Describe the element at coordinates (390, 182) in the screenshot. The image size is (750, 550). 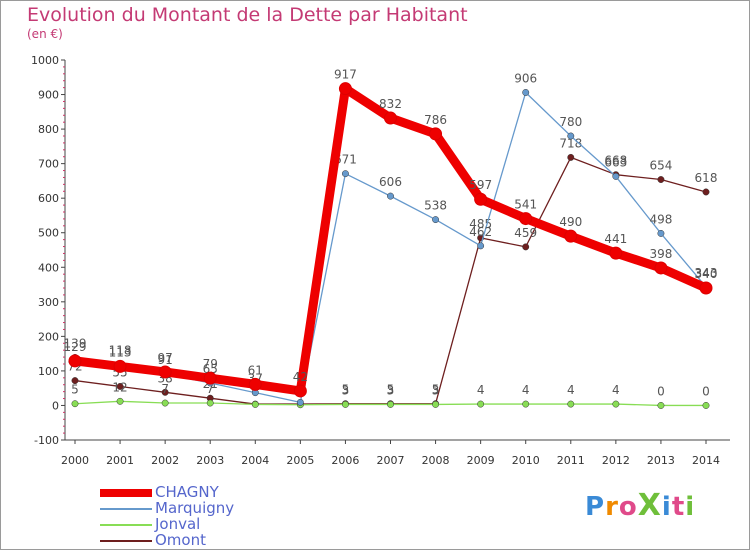
I see `data-label-marquigny: 606` at that location.